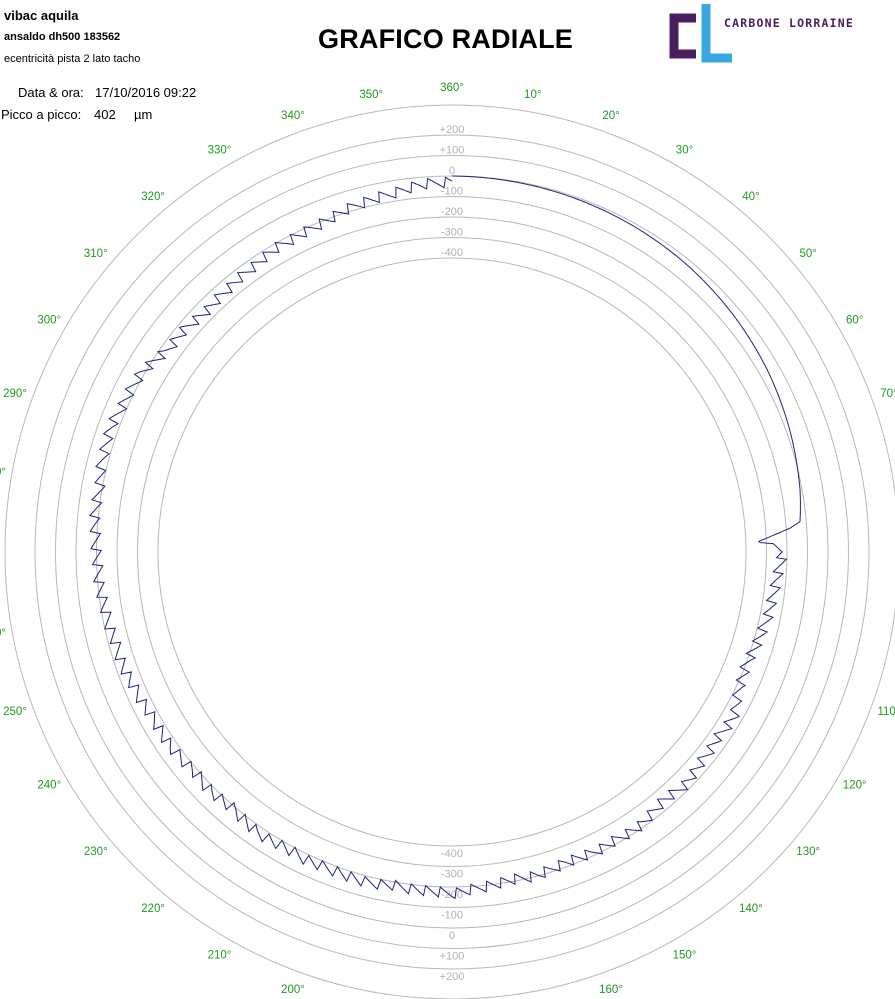 Image resolution: width=895 pixels, height=999 pixels. I want to click on angle-label-280: 280°, so click(3, 472).